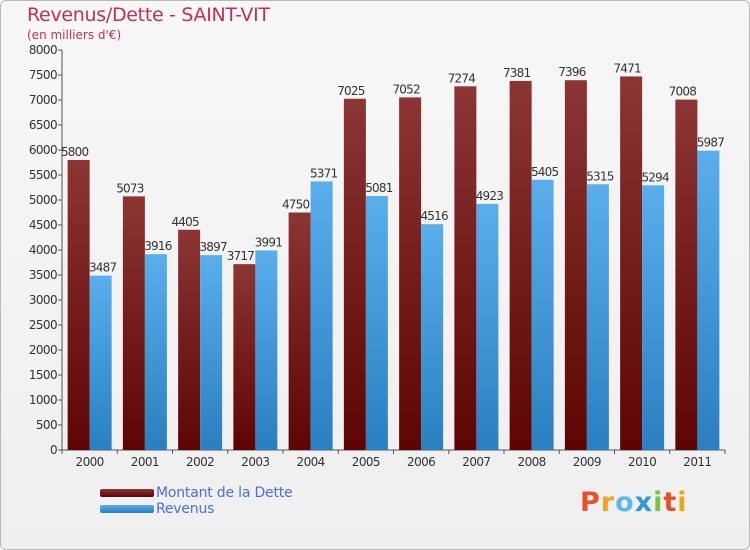  I want to click on data-label-dette: 7274, so click(462, 78).